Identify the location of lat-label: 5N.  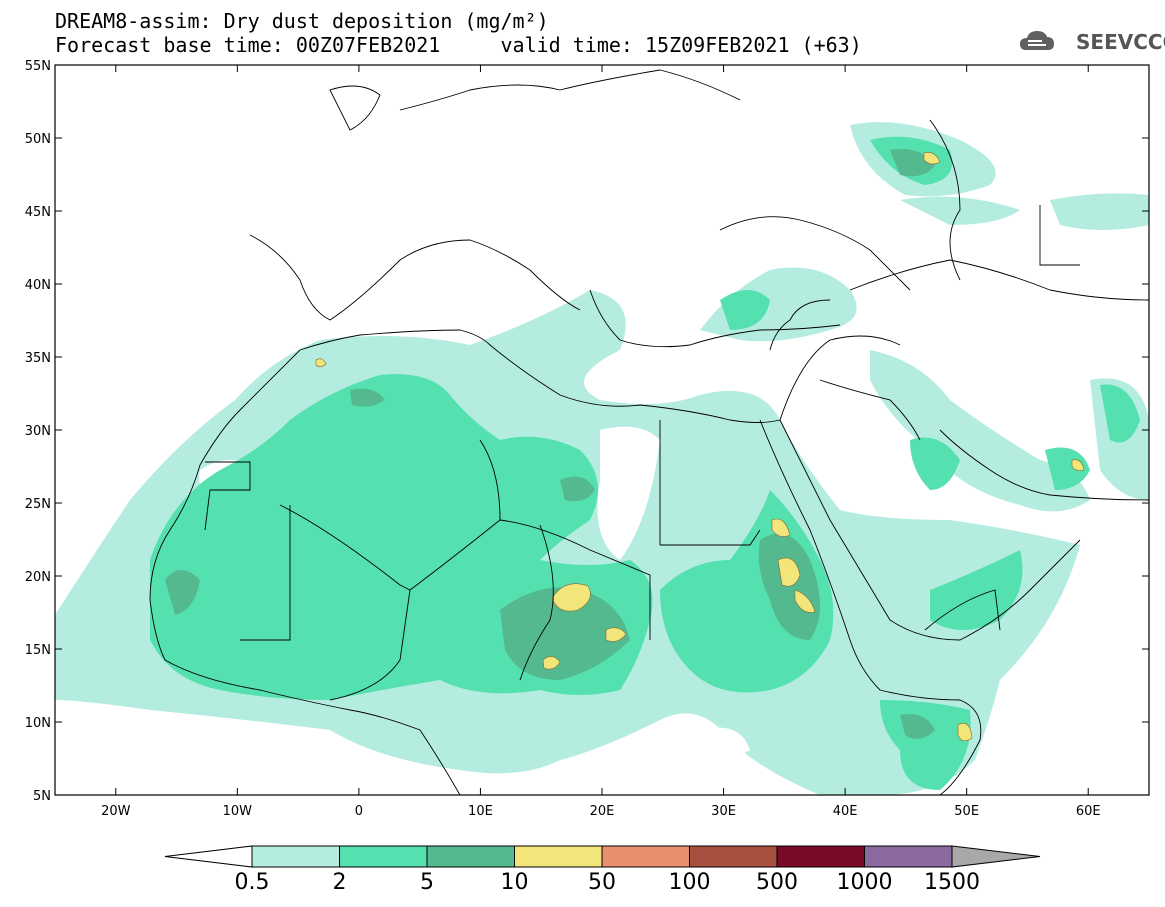
(42, 796).